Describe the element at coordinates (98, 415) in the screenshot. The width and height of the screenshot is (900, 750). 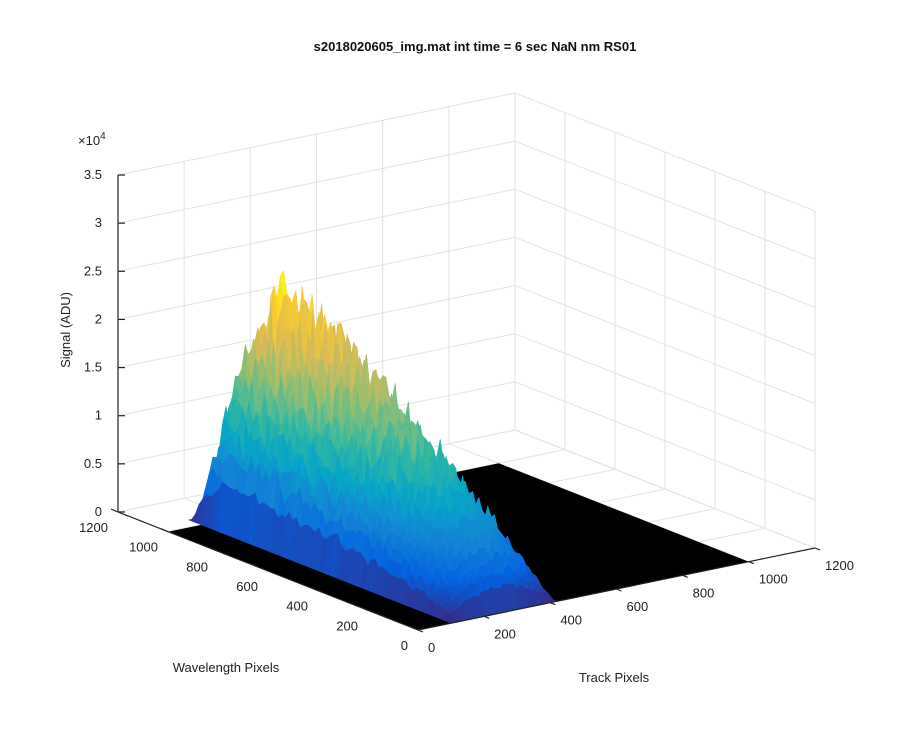
I see `z-tick-label: 1` at that location.